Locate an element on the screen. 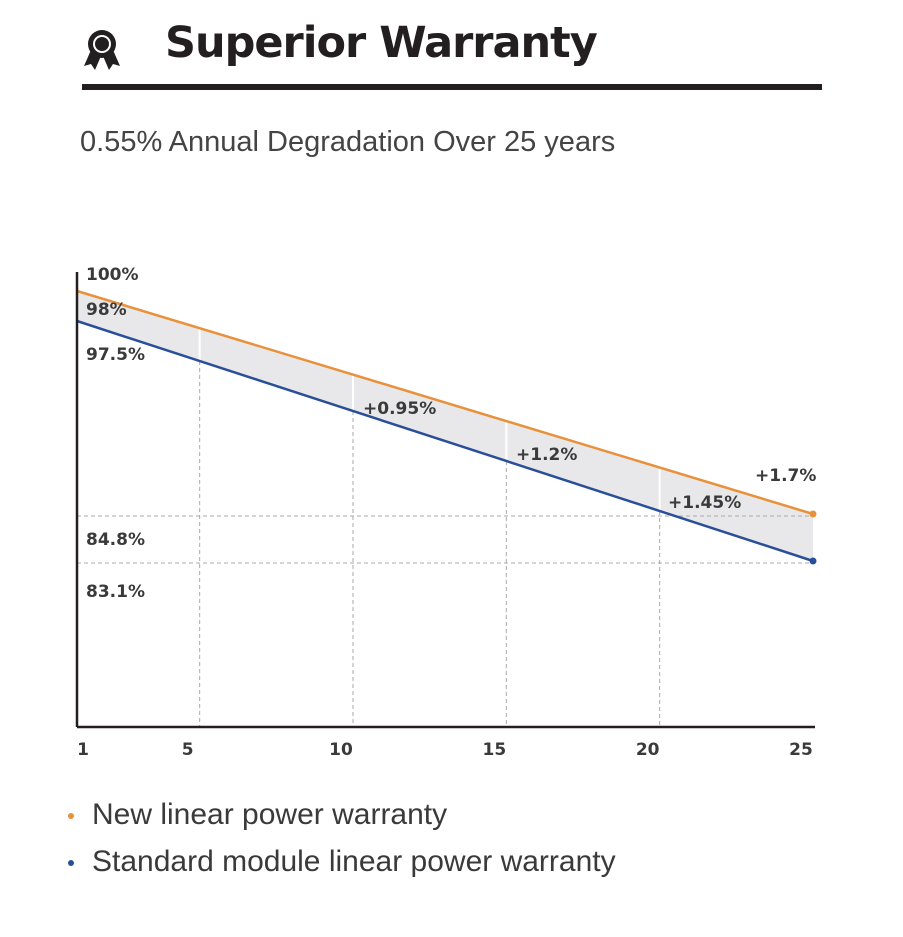  gap-annotation: +1.2% is located at coordinates (546, 455).